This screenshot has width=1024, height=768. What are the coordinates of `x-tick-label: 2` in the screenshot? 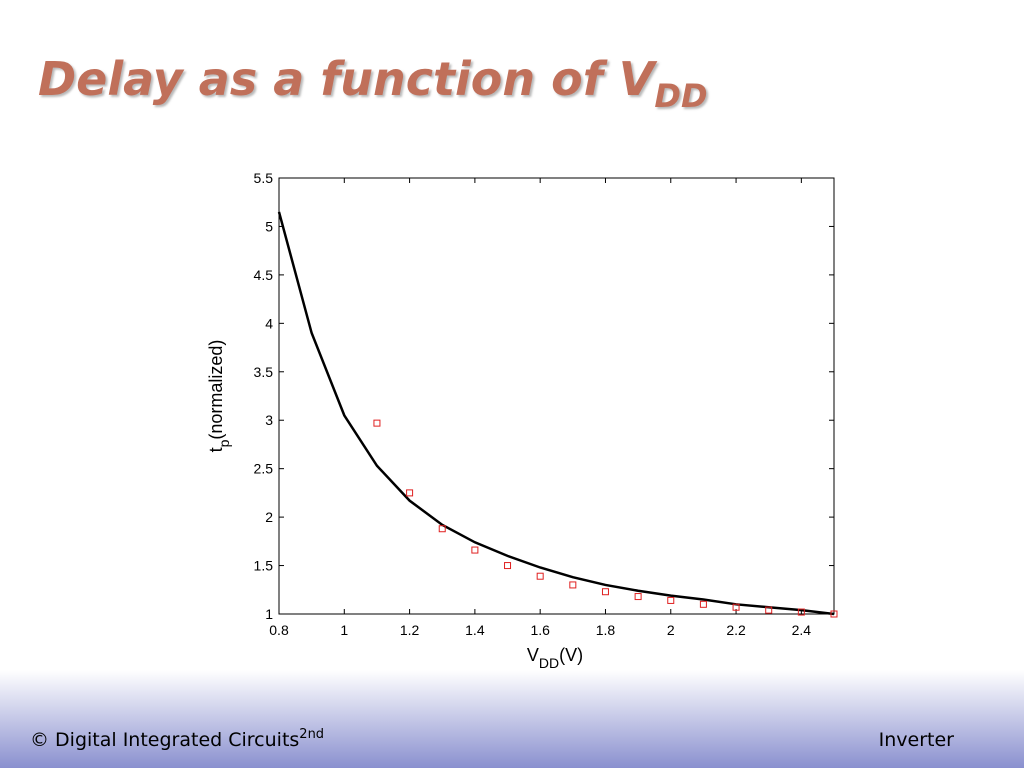 It's located at (671, 630).